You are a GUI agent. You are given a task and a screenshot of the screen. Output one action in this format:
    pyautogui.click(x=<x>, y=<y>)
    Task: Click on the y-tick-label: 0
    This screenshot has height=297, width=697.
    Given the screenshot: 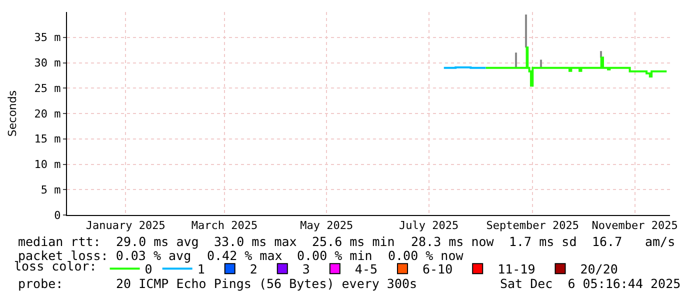 What is the action you would take?
    pyautogui.click(x=57, y=215)
    